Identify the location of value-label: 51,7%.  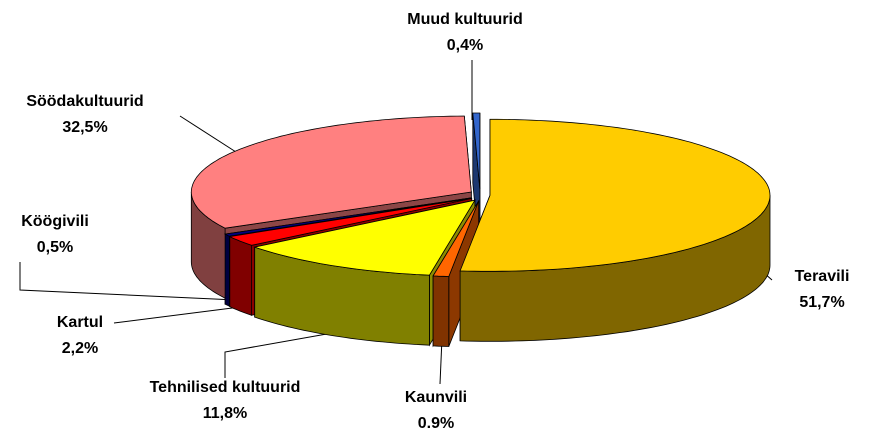
(821, 302).